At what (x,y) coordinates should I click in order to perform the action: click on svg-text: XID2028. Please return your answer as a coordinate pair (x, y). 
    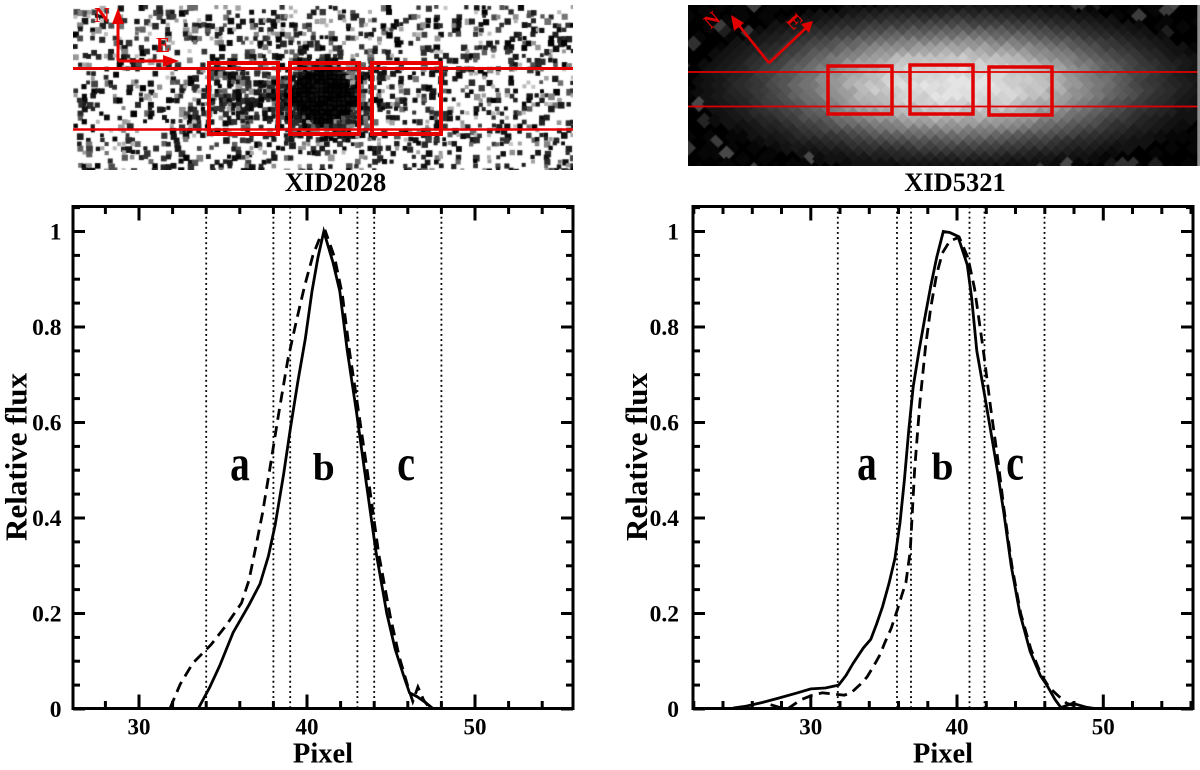
    Looking at the image, I should click on (336, 182).